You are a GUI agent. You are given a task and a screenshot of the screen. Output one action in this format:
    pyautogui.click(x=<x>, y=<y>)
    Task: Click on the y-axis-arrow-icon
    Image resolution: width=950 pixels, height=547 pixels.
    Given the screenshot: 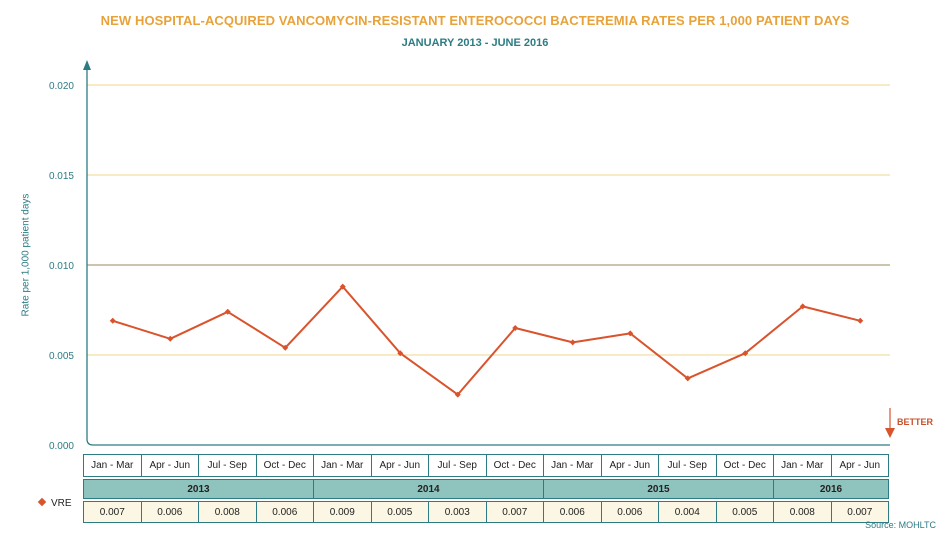 What is the action you would take?
    pyautogui.click(x=87, y=65)
    